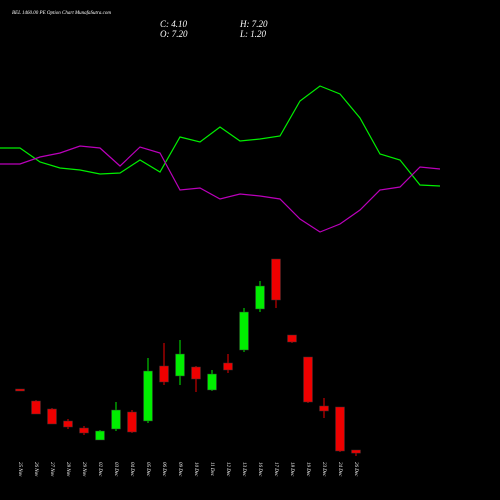 The height and width of the screenshot is (500, 500). I want to click on x-tick-label: 12 Dec, so click(227, 469).